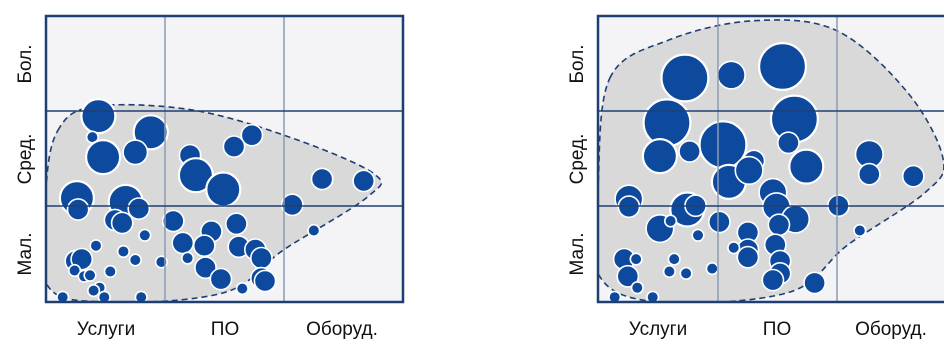 The image size is (944, 340). I want to click on left-x-tick-oborud: Оборуд., so click(342, 329).